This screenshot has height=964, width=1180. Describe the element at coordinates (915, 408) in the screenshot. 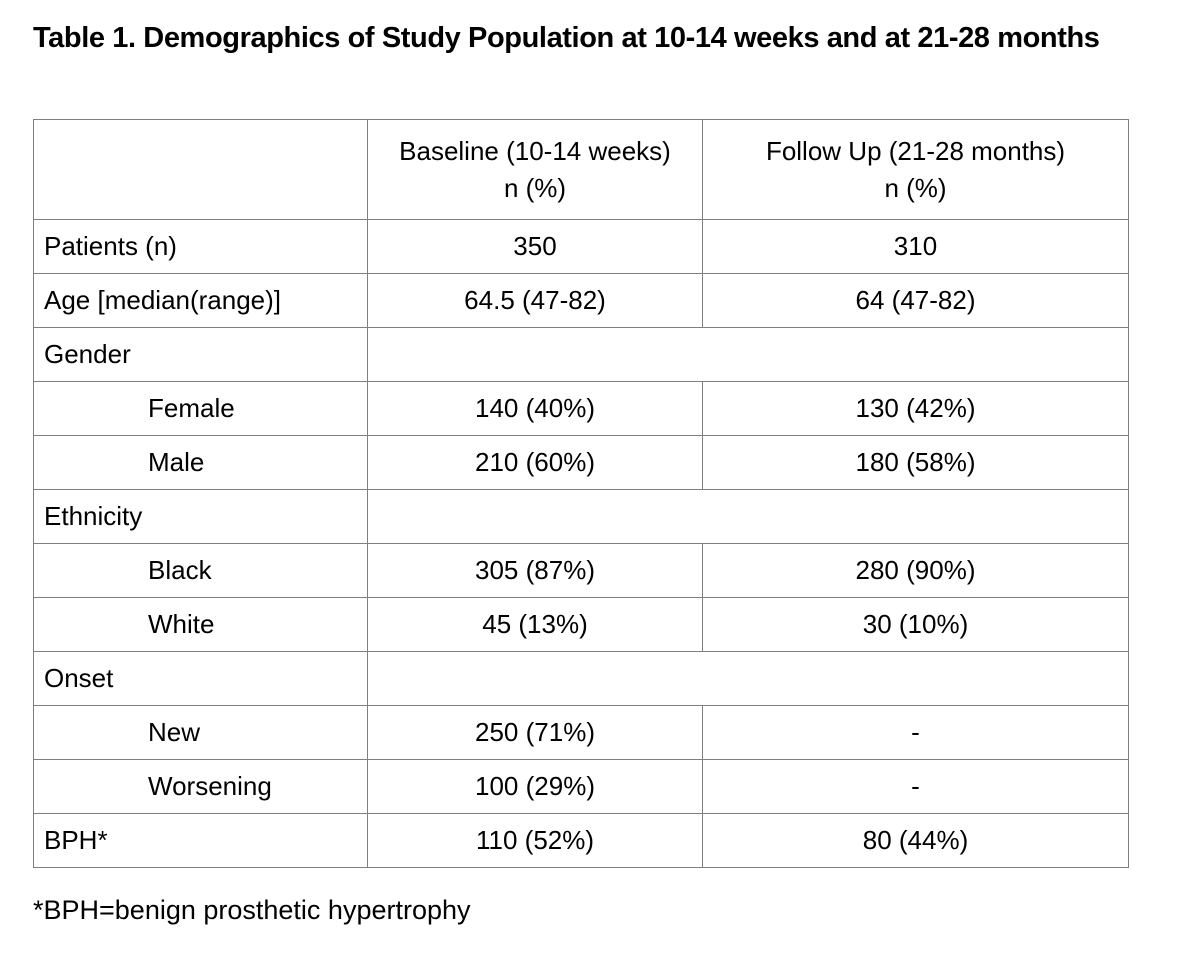

I see `row-value-followup: 130 (42%)` at that location.